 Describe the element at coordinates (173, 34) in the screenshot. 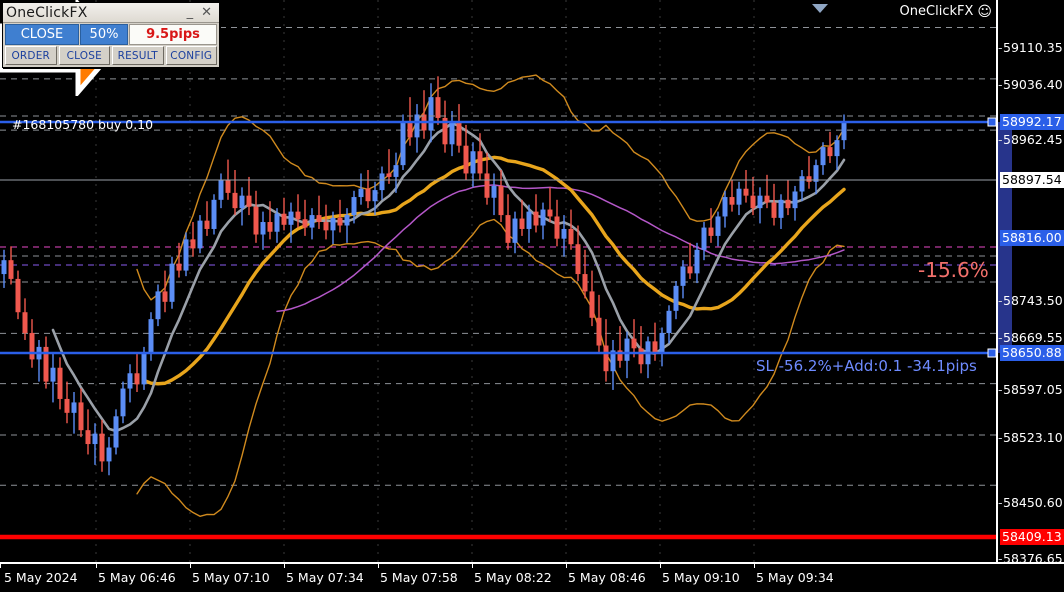

I see `pips-display: 9.5pips` at that location.